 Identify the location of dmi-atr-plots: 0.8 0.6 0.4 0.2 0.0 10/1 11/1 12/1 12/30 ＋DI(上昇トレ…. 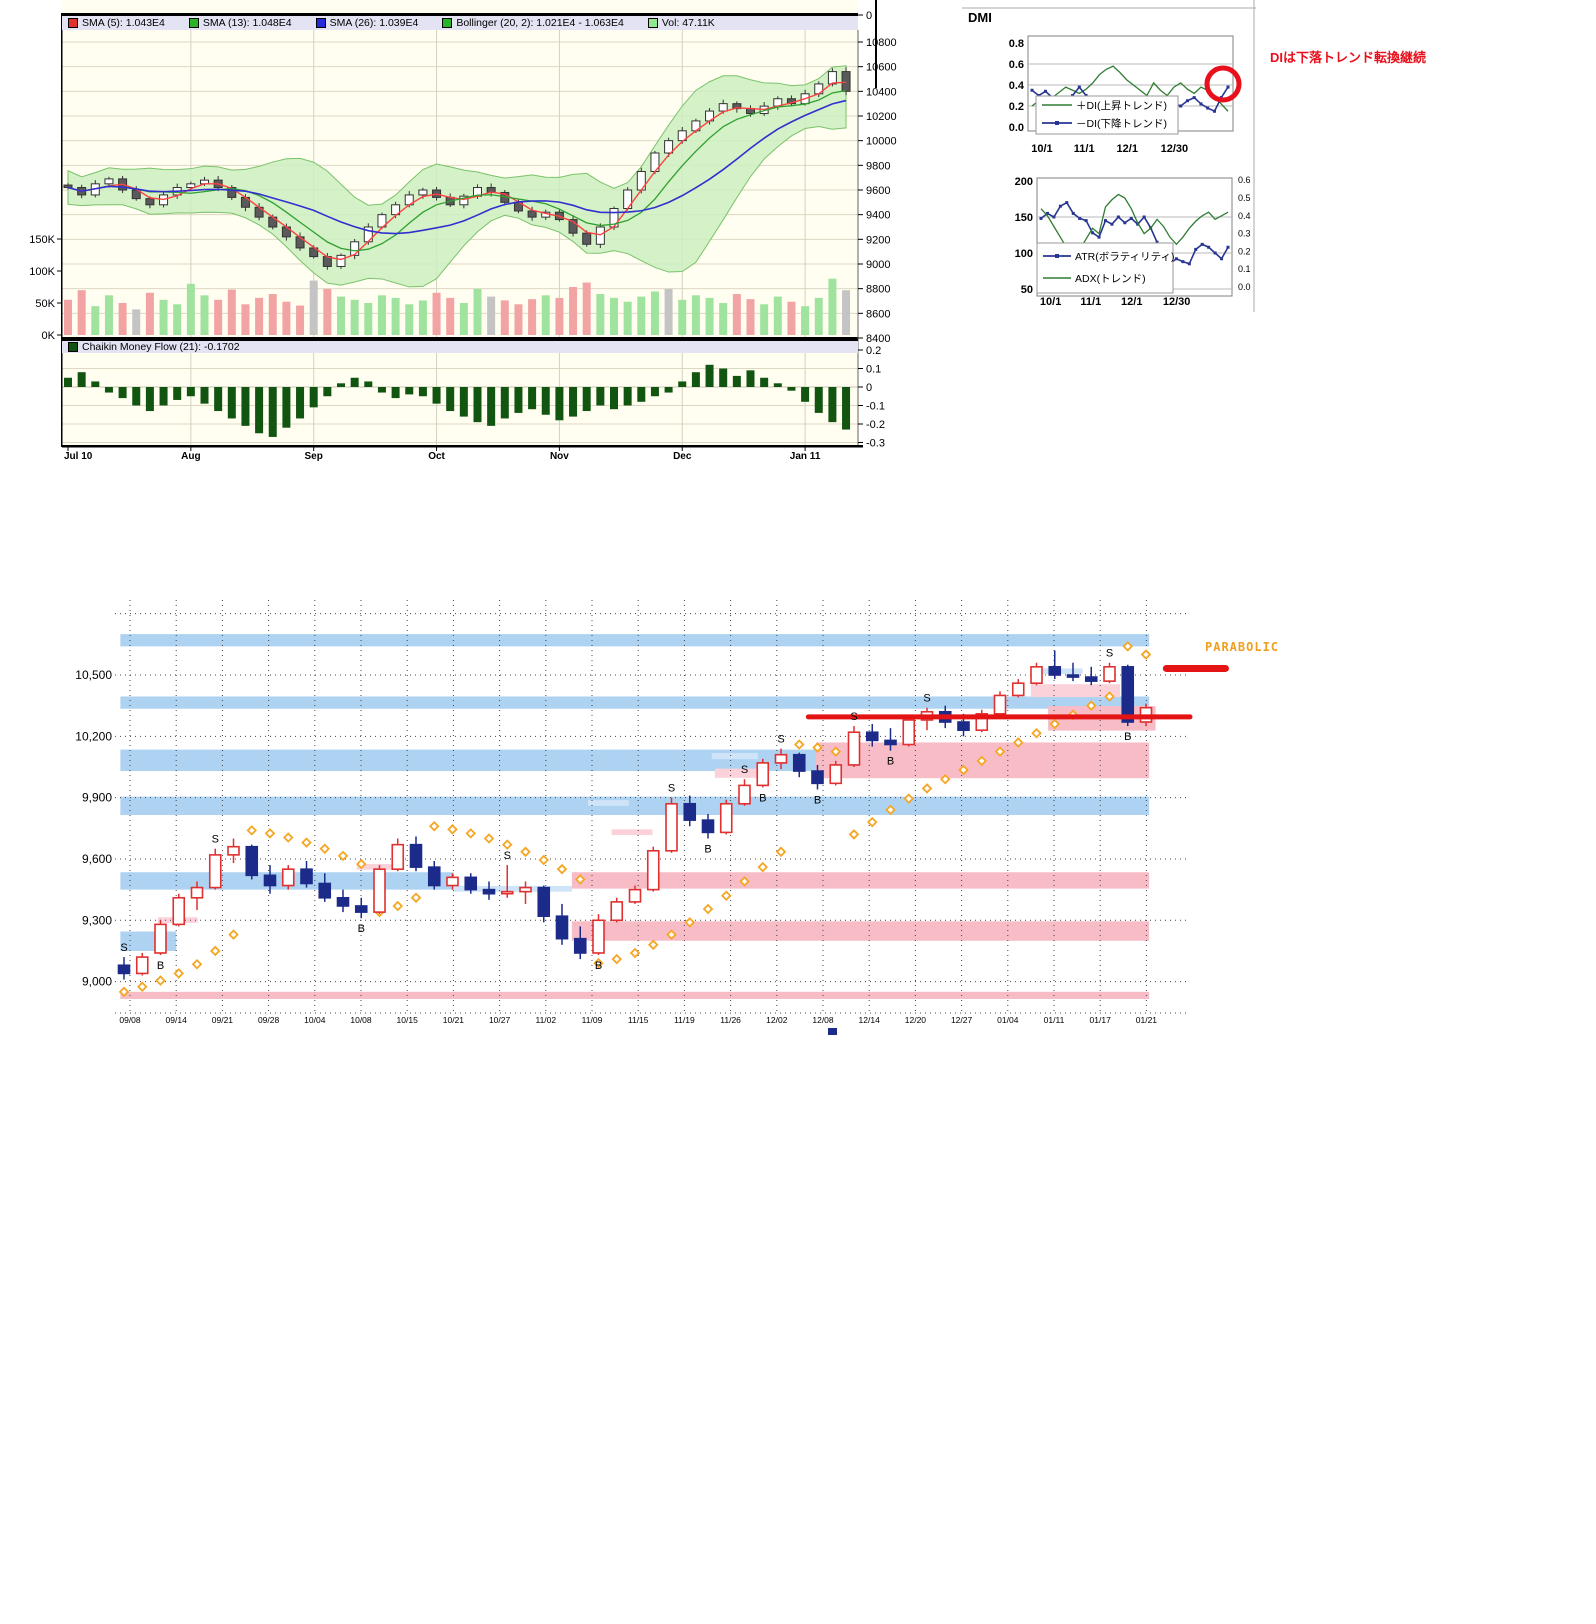
(1109, 156).